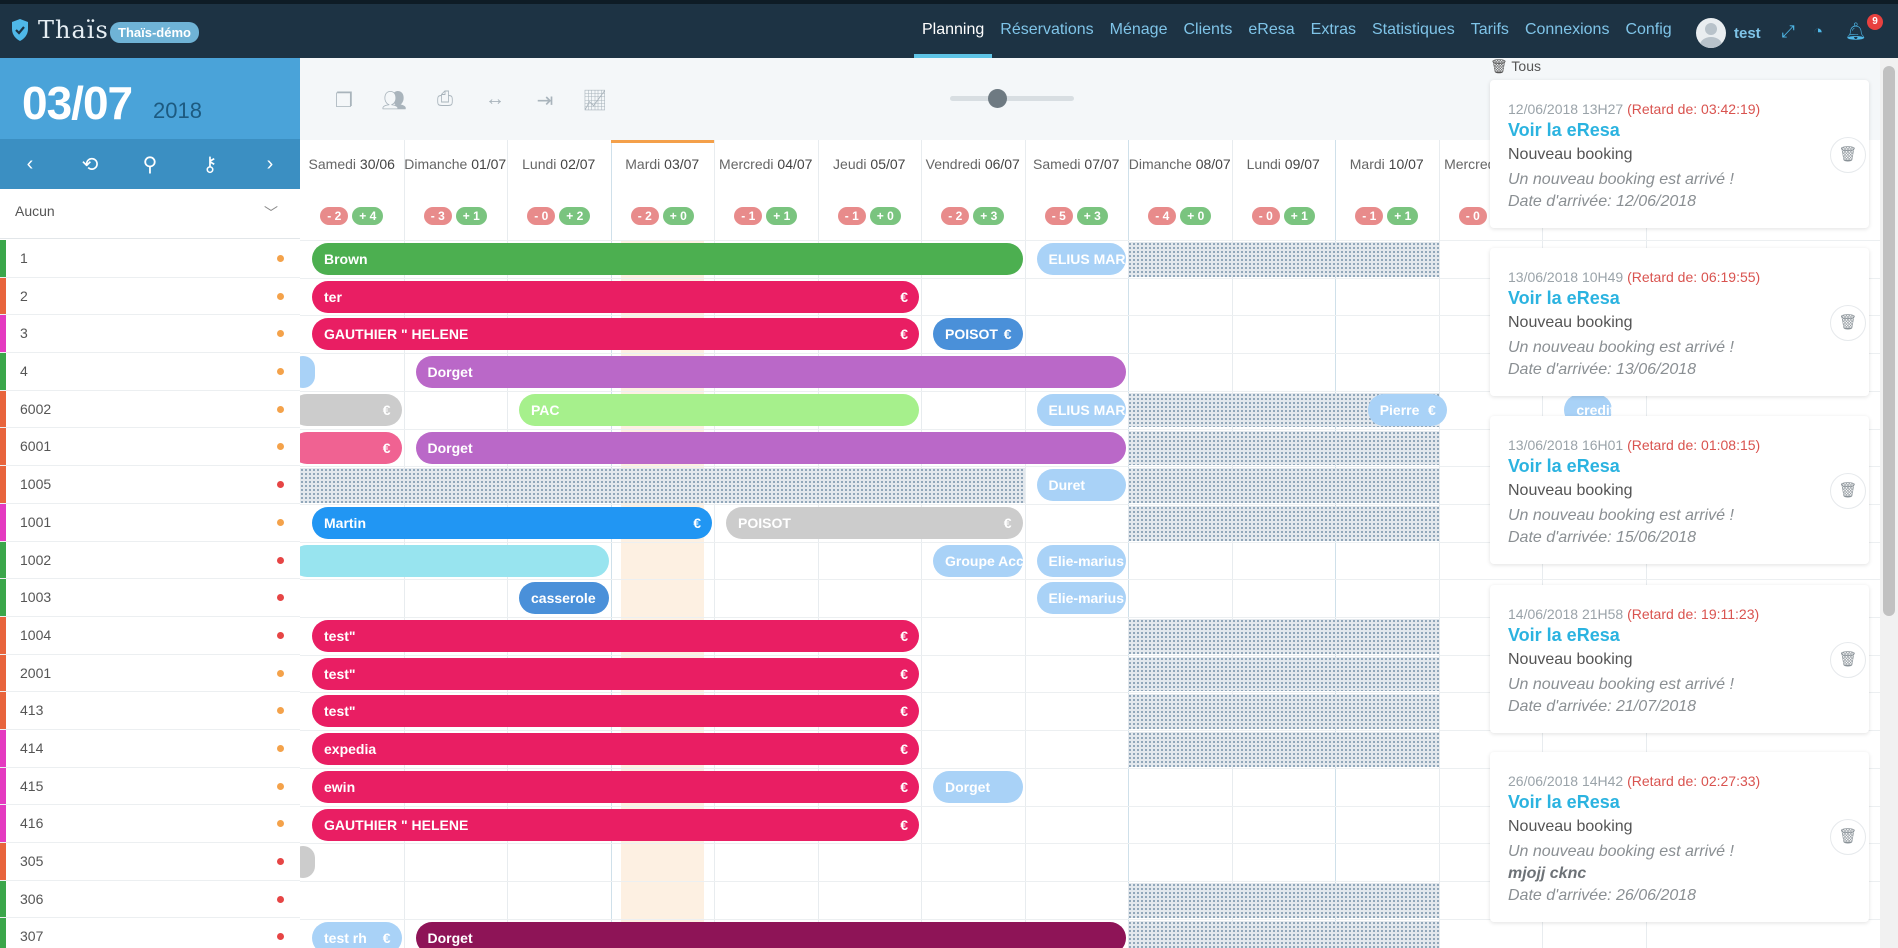  I want to click on room-row: 1004, so click(150, 635).